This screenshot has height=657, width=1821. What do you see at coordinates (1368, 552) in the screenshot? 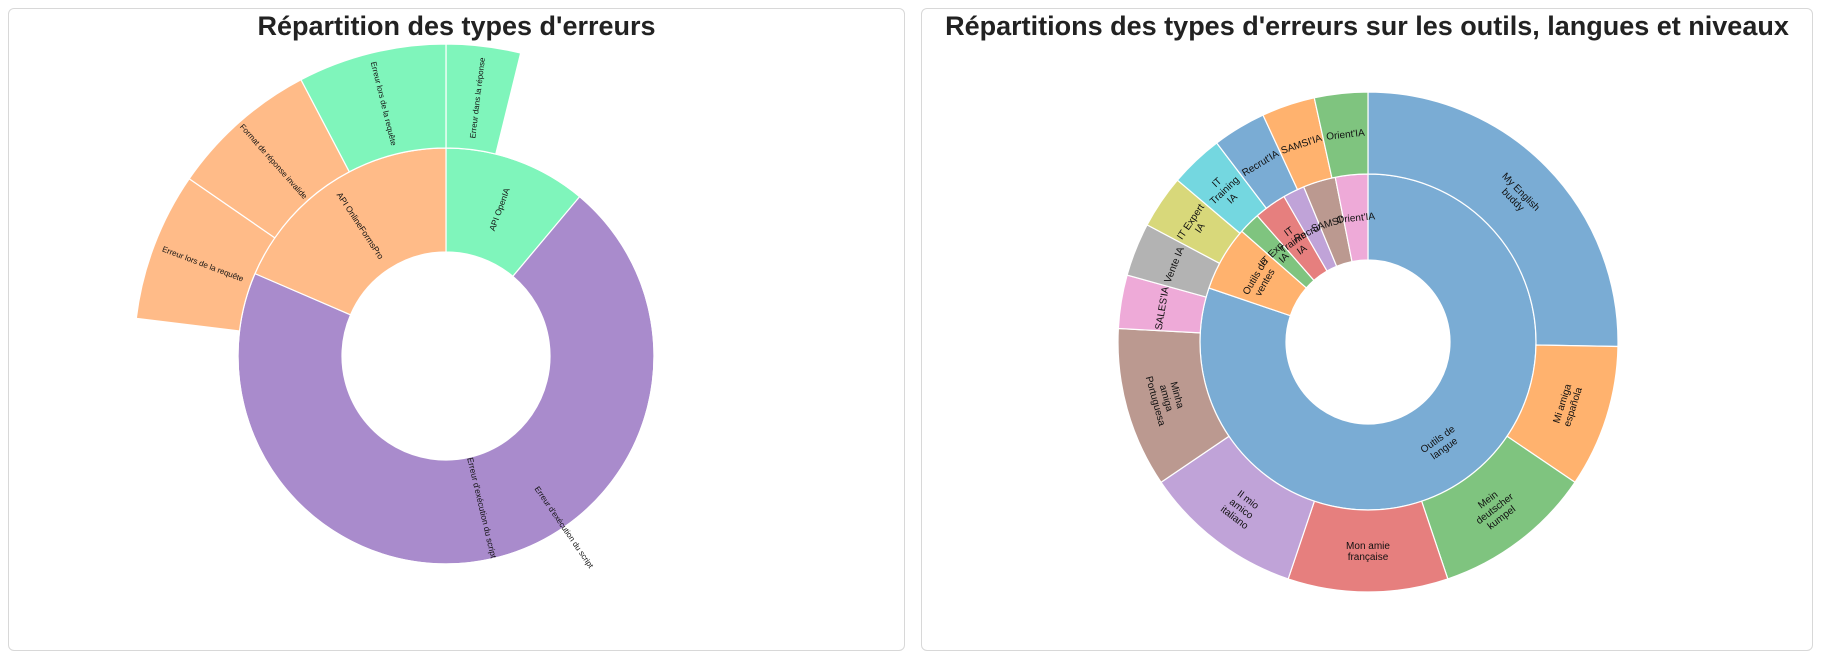
I see `outer-label: Mon amie française` at bounding box center [1368, 552].